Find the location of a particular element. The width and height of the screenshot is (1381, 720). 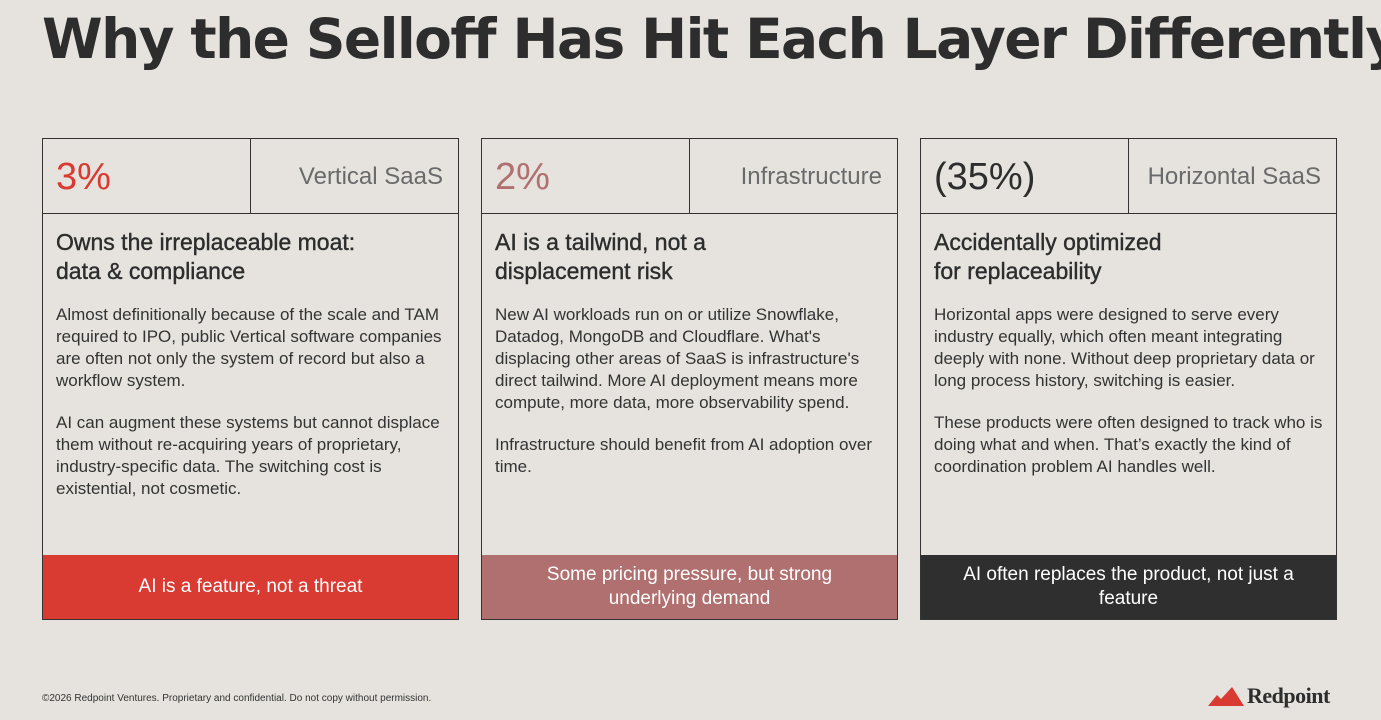

card-heading-line2: data & compliance is located at coordinates (151, 271).